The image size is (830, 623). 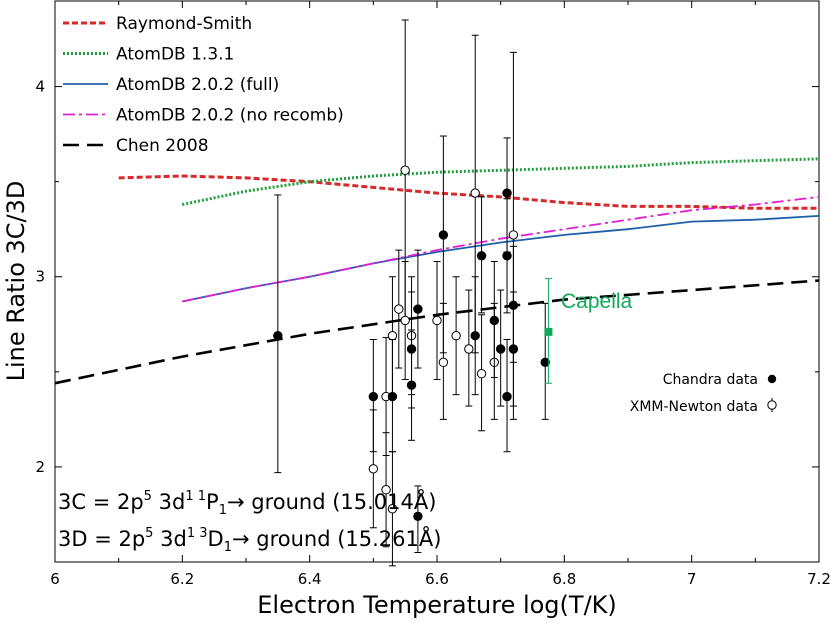 I want to click on annotation-3d-mid: 3d, so click(x=169, y=539).